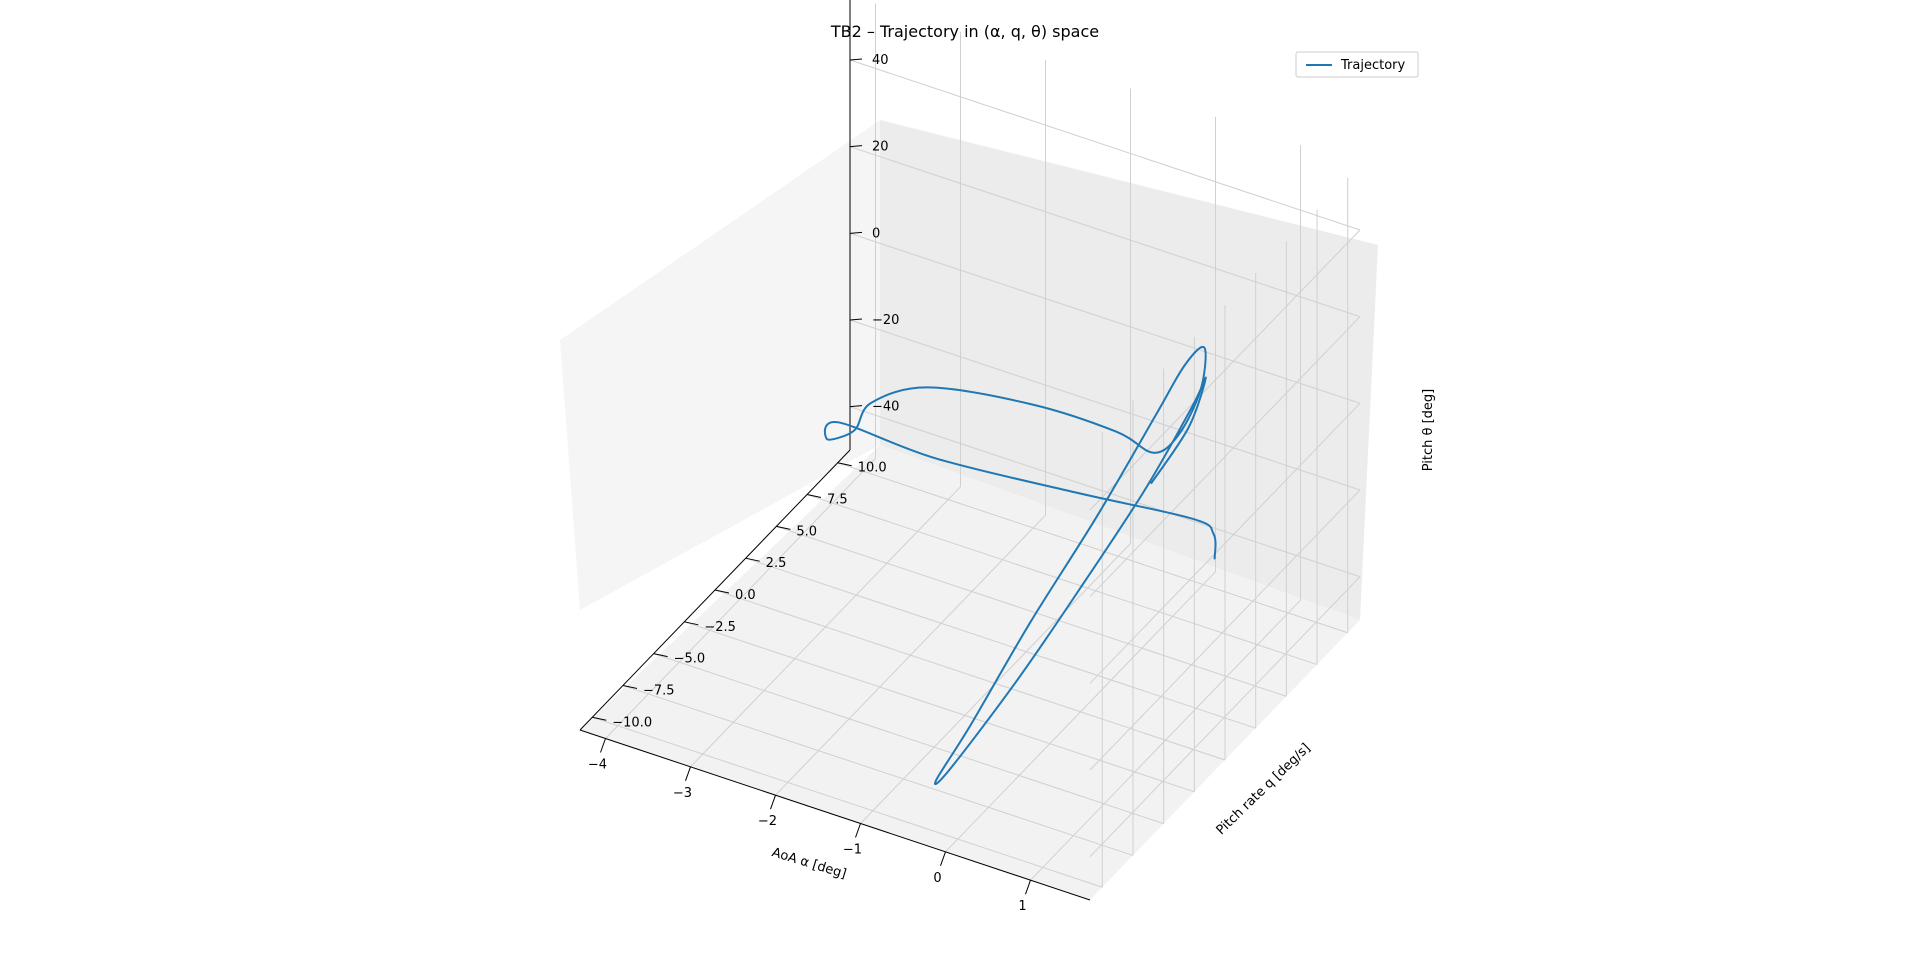  I want to click on x-tick-label: −1, so click(852, 850).